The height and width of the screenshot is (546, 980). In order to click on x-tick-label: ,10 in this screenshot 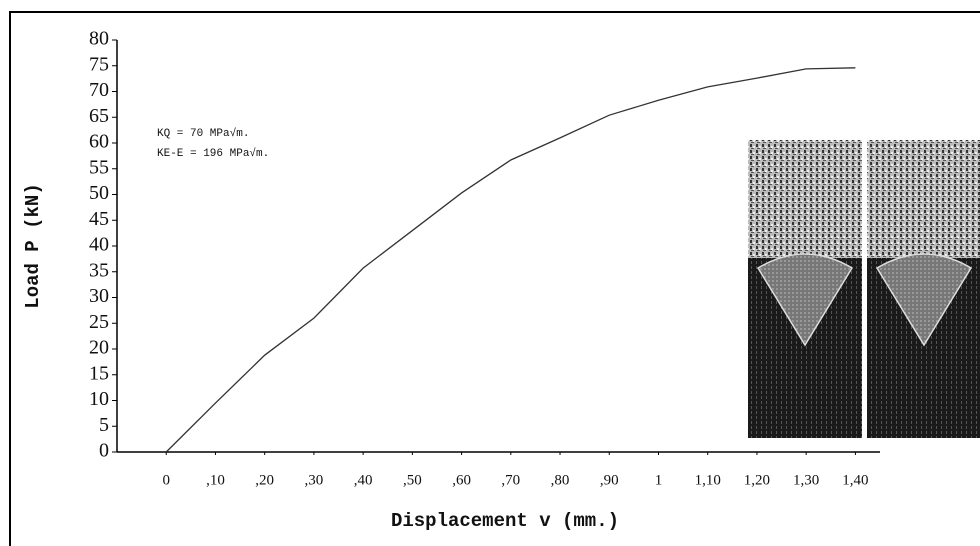, I will do `click(215, 480)`.